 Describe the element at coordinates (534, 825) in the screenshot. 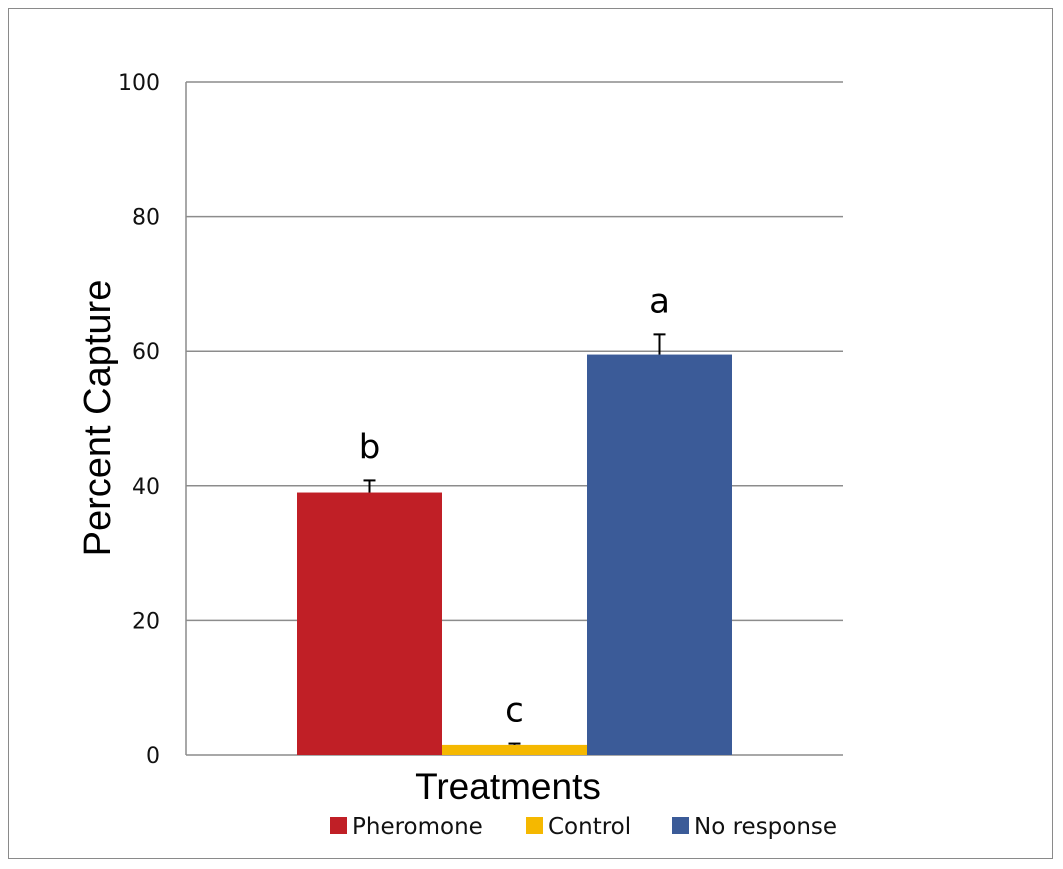

I see `legend-swatch-control` at that location.